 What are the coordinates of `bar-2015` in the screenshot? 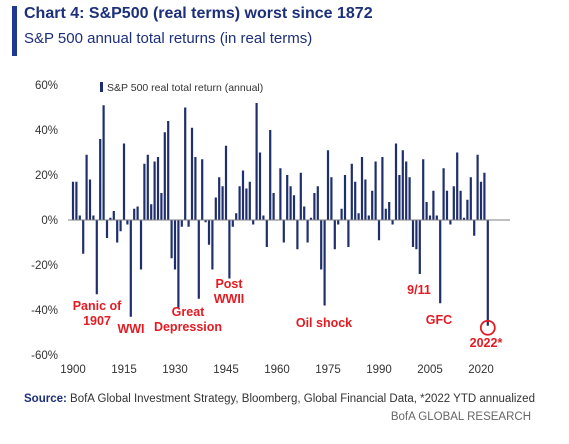 It's located at (464, 218).